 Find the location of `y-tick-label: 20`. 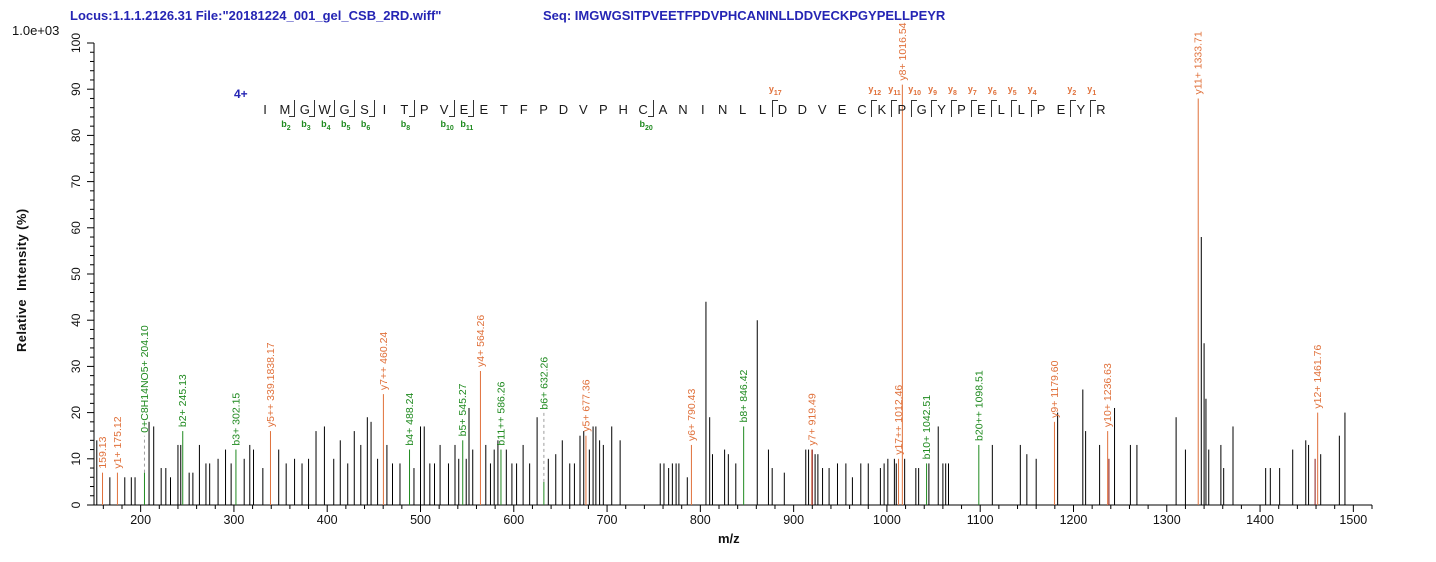

y-tick-label: 20 is located at coordinates (76, 413).